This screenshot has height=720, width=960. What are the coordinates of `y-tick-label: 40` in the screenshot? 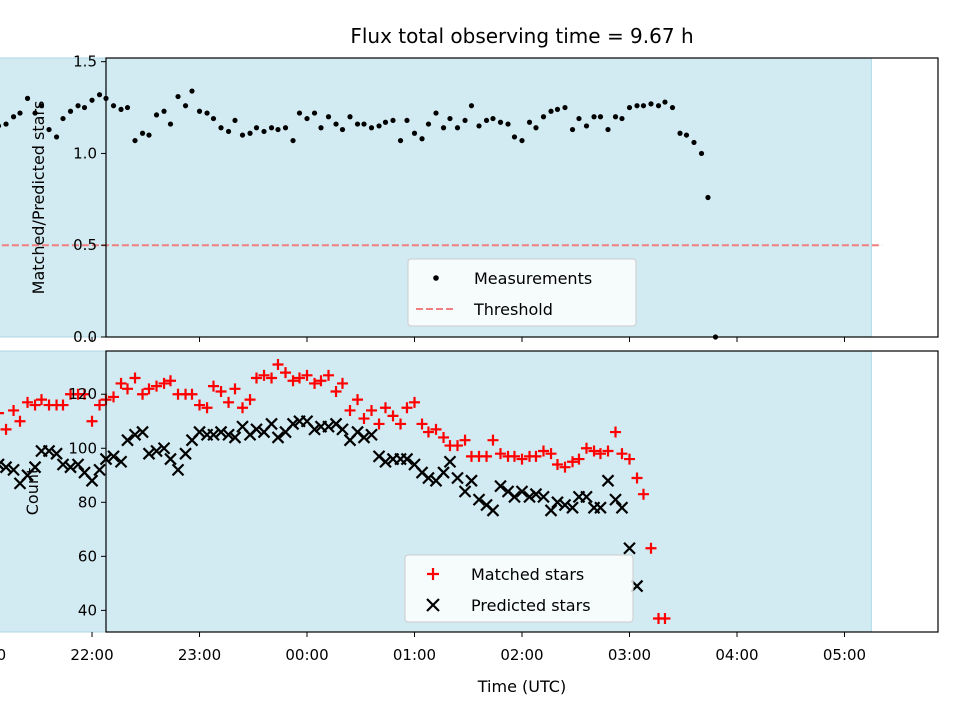 It's located at (87, 610).